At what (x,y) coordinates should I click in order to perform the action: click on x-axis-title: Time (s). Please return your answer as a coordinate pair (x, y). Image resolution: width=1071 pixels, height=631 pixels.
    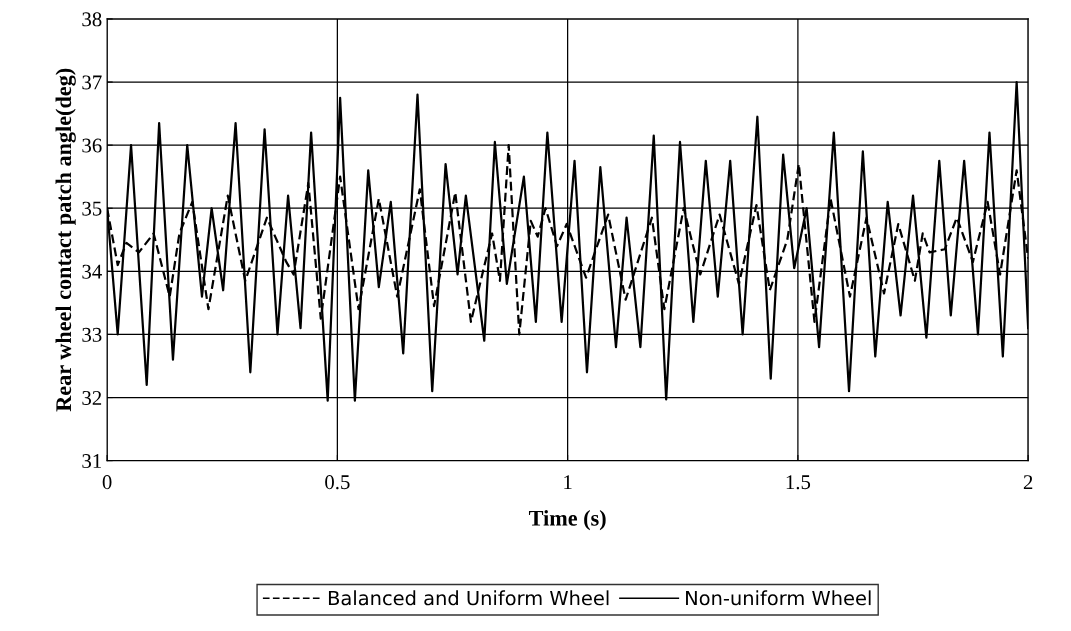
    Looking at the image, I should click on (567, 520).